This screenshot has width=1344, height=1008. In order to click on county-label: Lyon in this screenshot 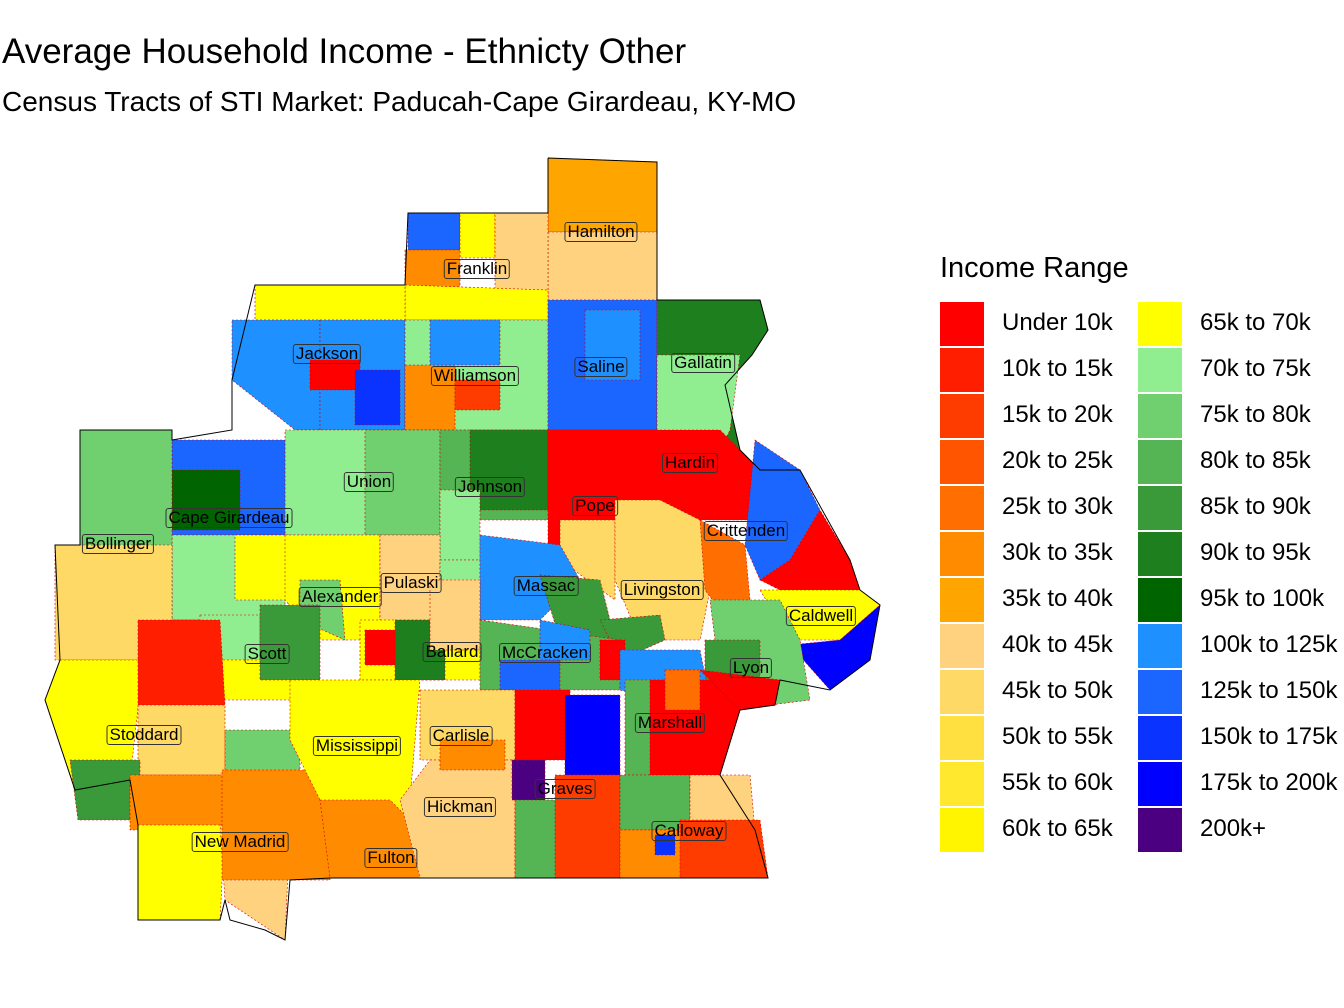, I will do `click(751, 668)`.